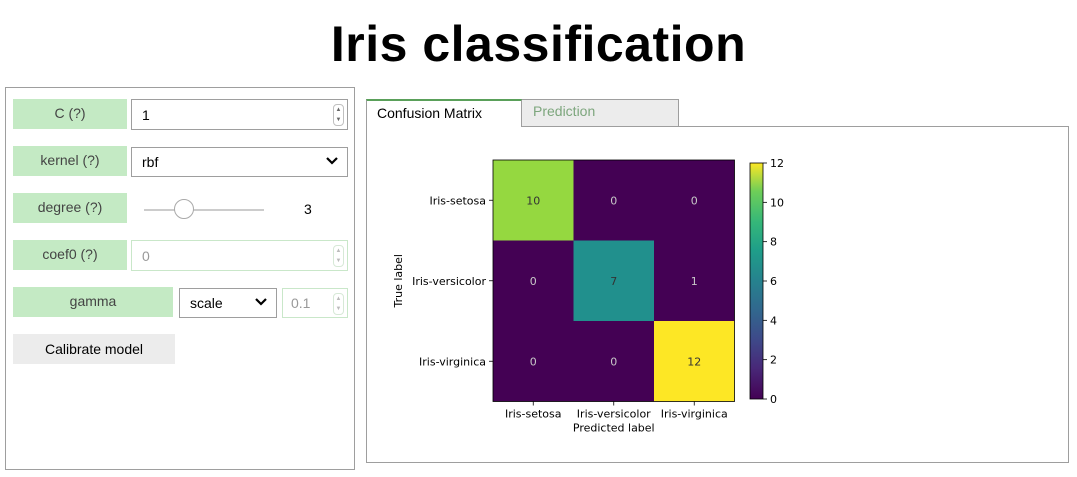 The height and width of the screenshot is (477, 1077). I want to click on y-tick-label: Iris-virginica, so click(452, 361).